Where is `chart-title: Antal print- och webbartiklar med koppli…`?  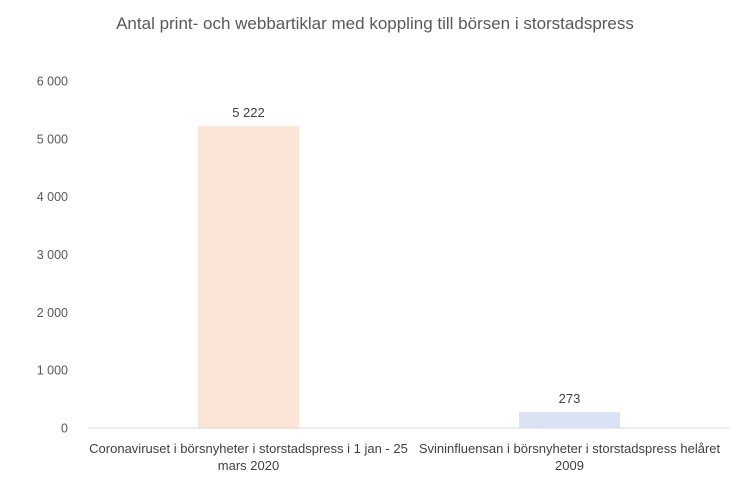 chart-title: Antal print- och webbartiklar med koppli… is located at coordinates (375, 23).